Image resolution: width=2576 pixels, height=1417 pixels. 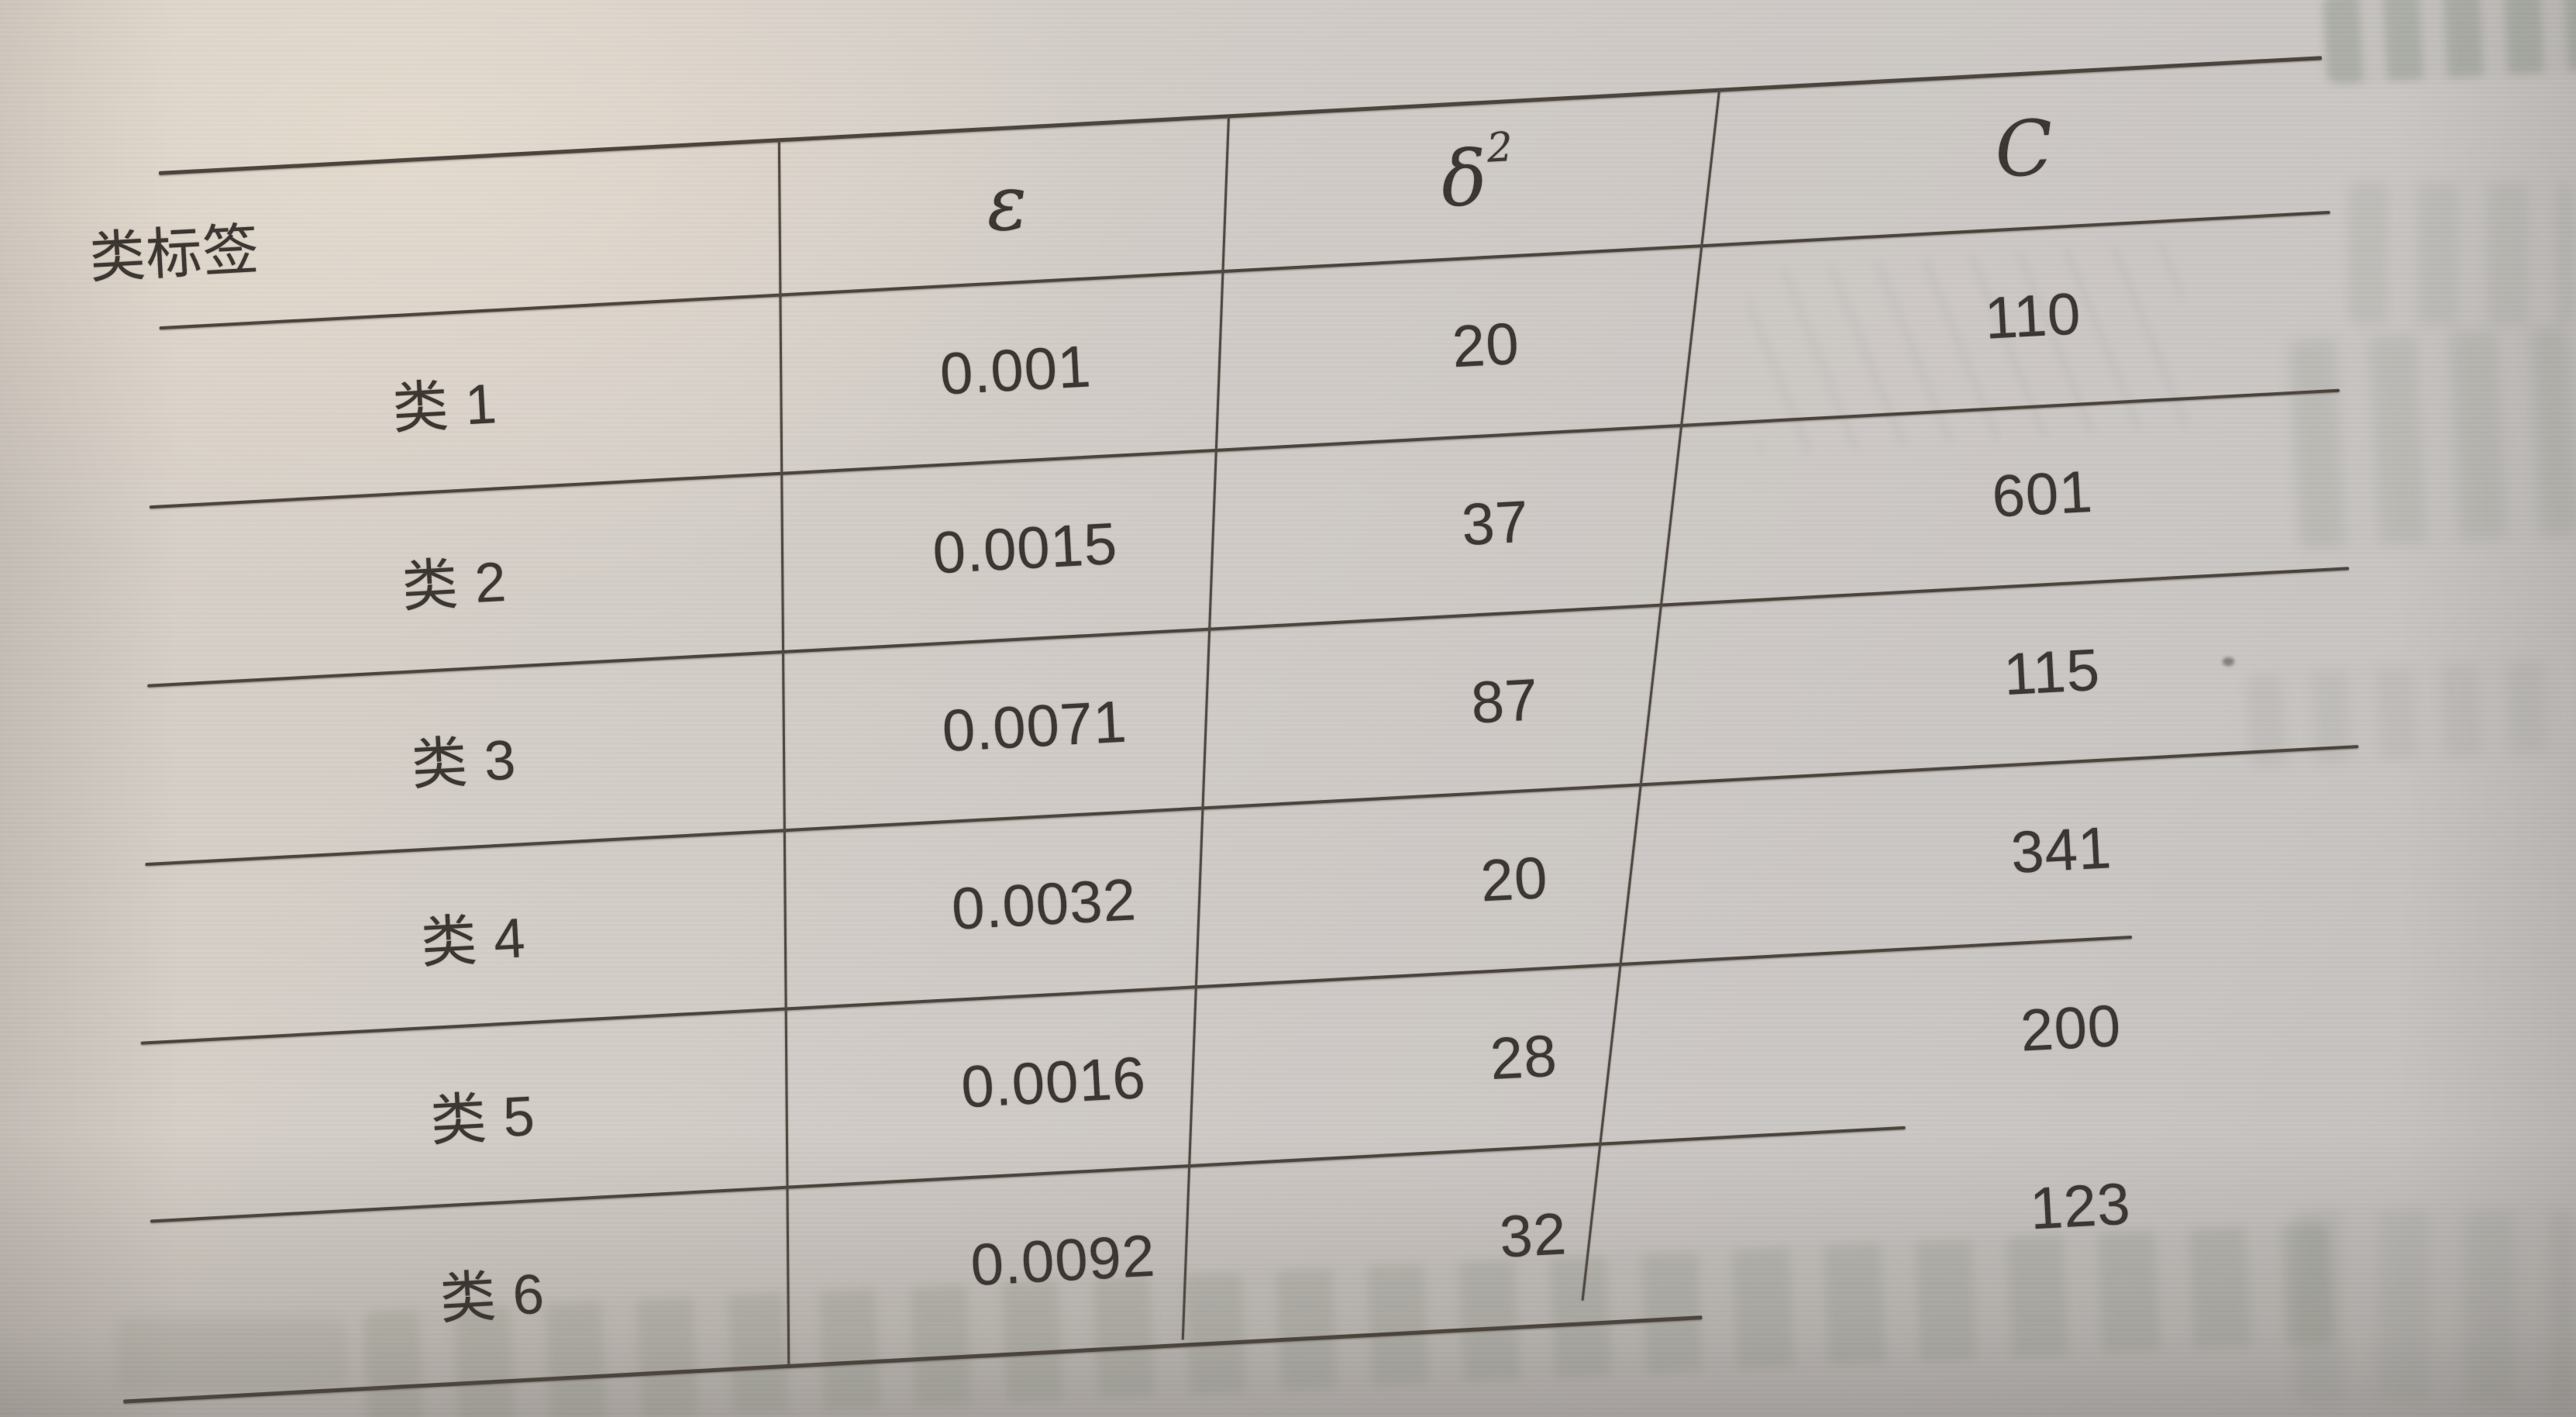 I want to click on cell-c: 601, so click(x=2042, y=494).